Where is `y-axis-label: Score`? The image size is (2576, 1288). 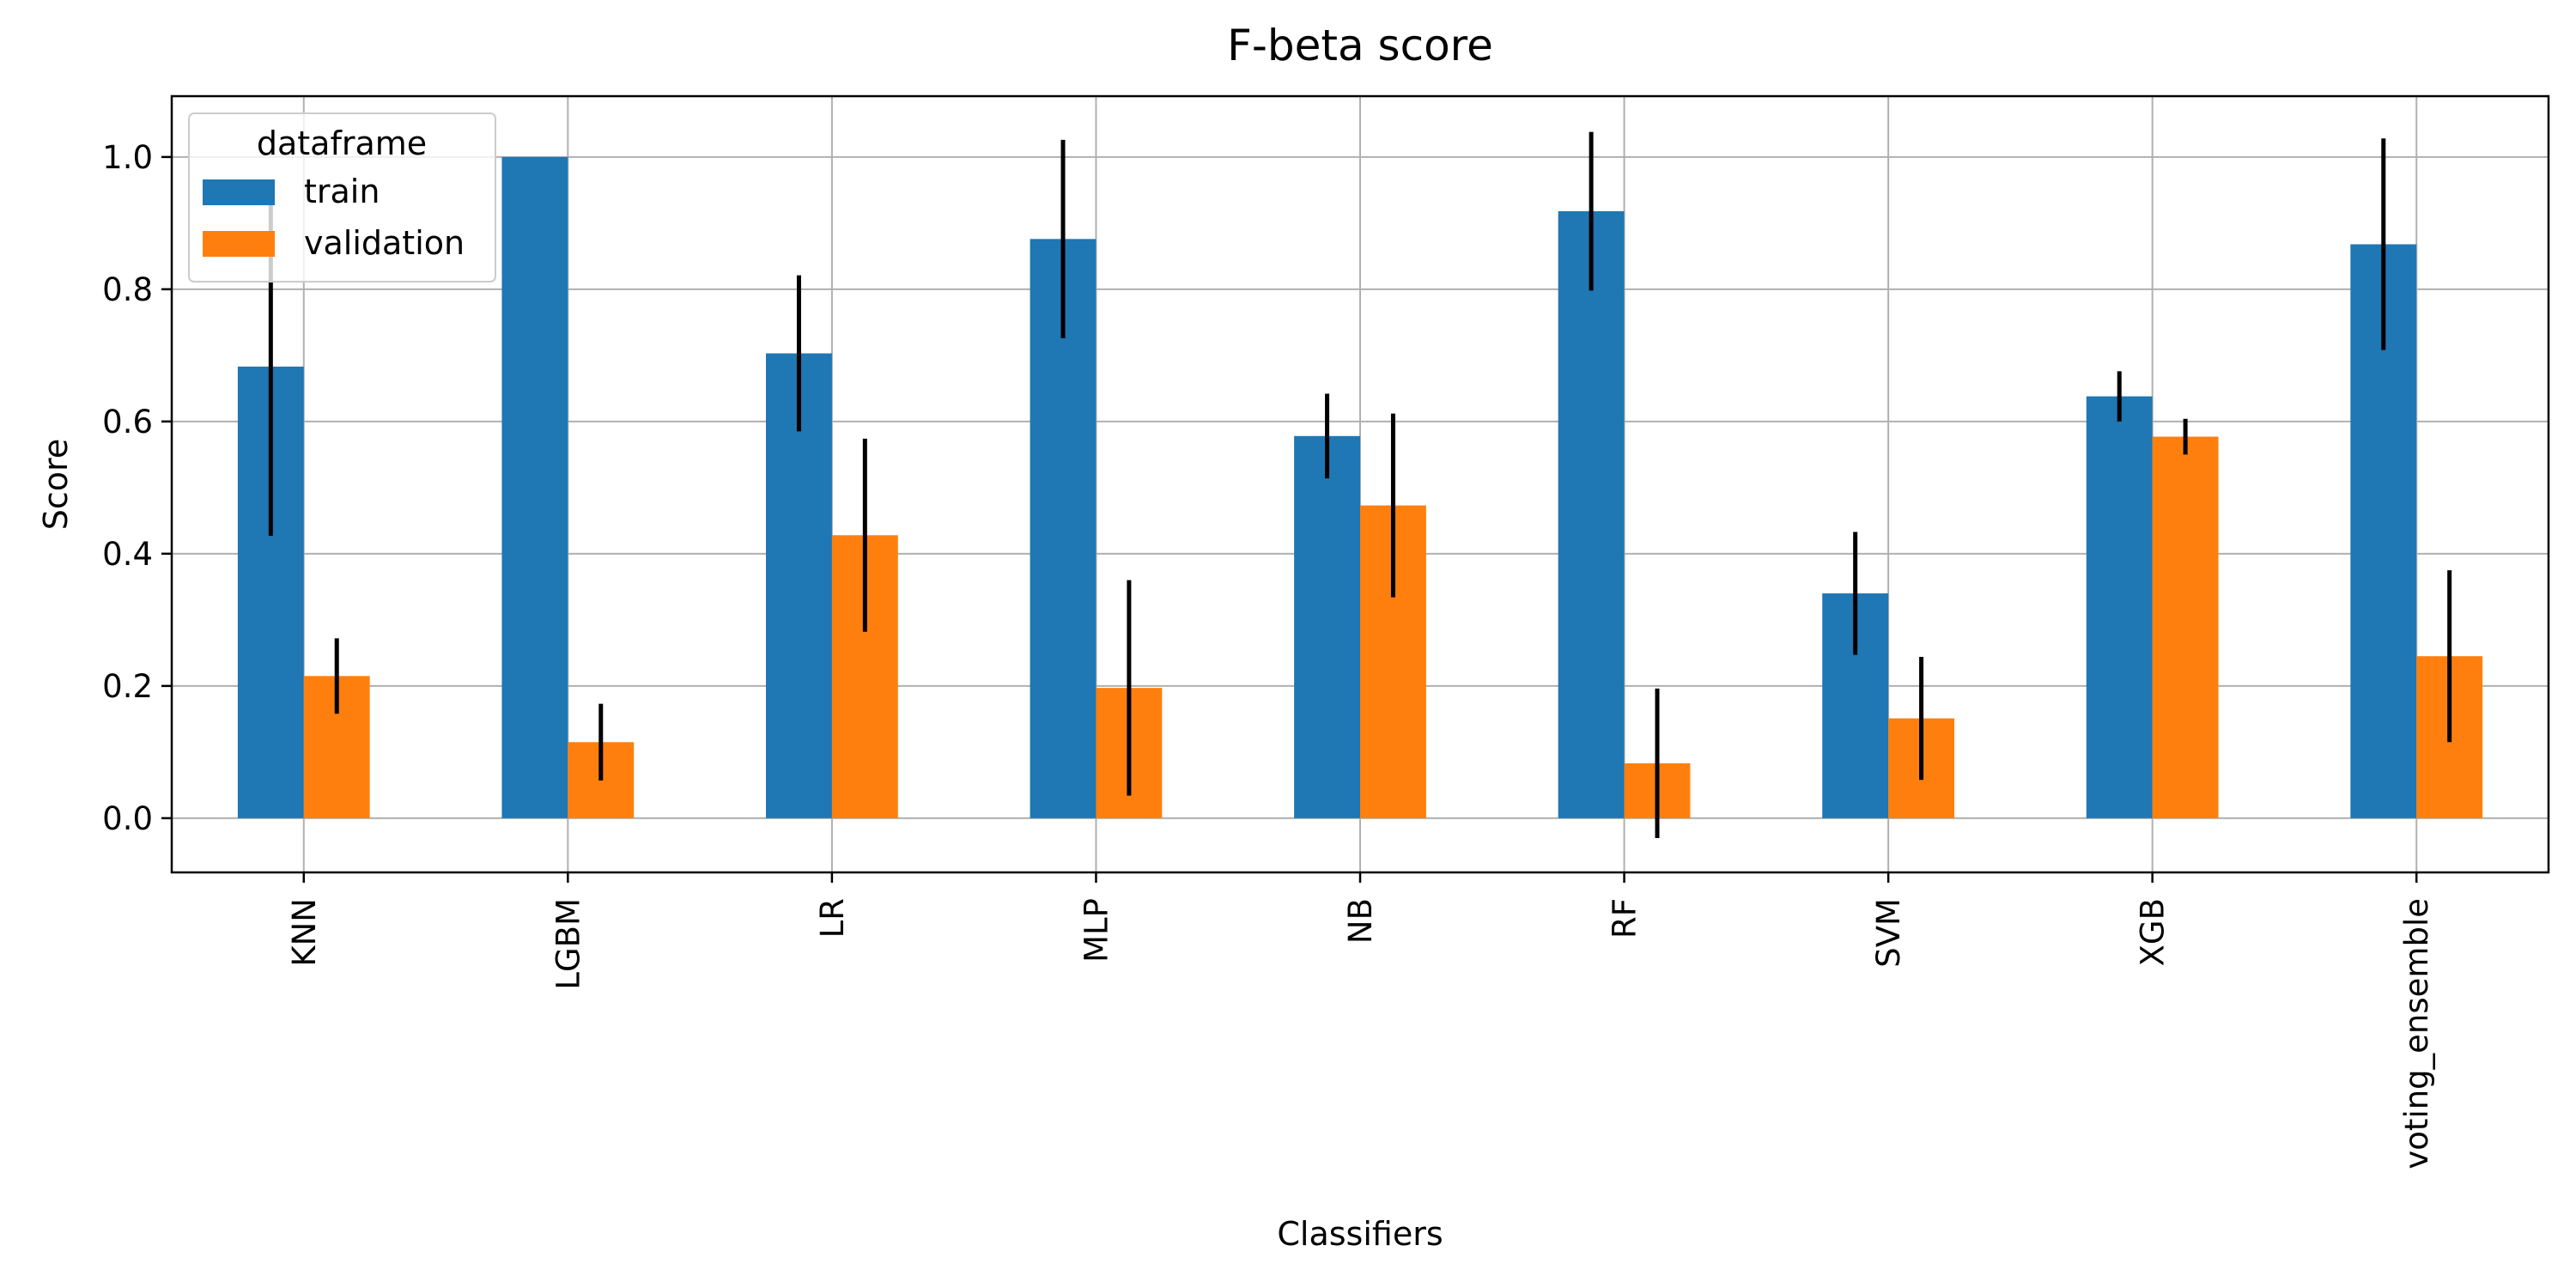
y-axis-label: Score is located at coordinates (56, 485).